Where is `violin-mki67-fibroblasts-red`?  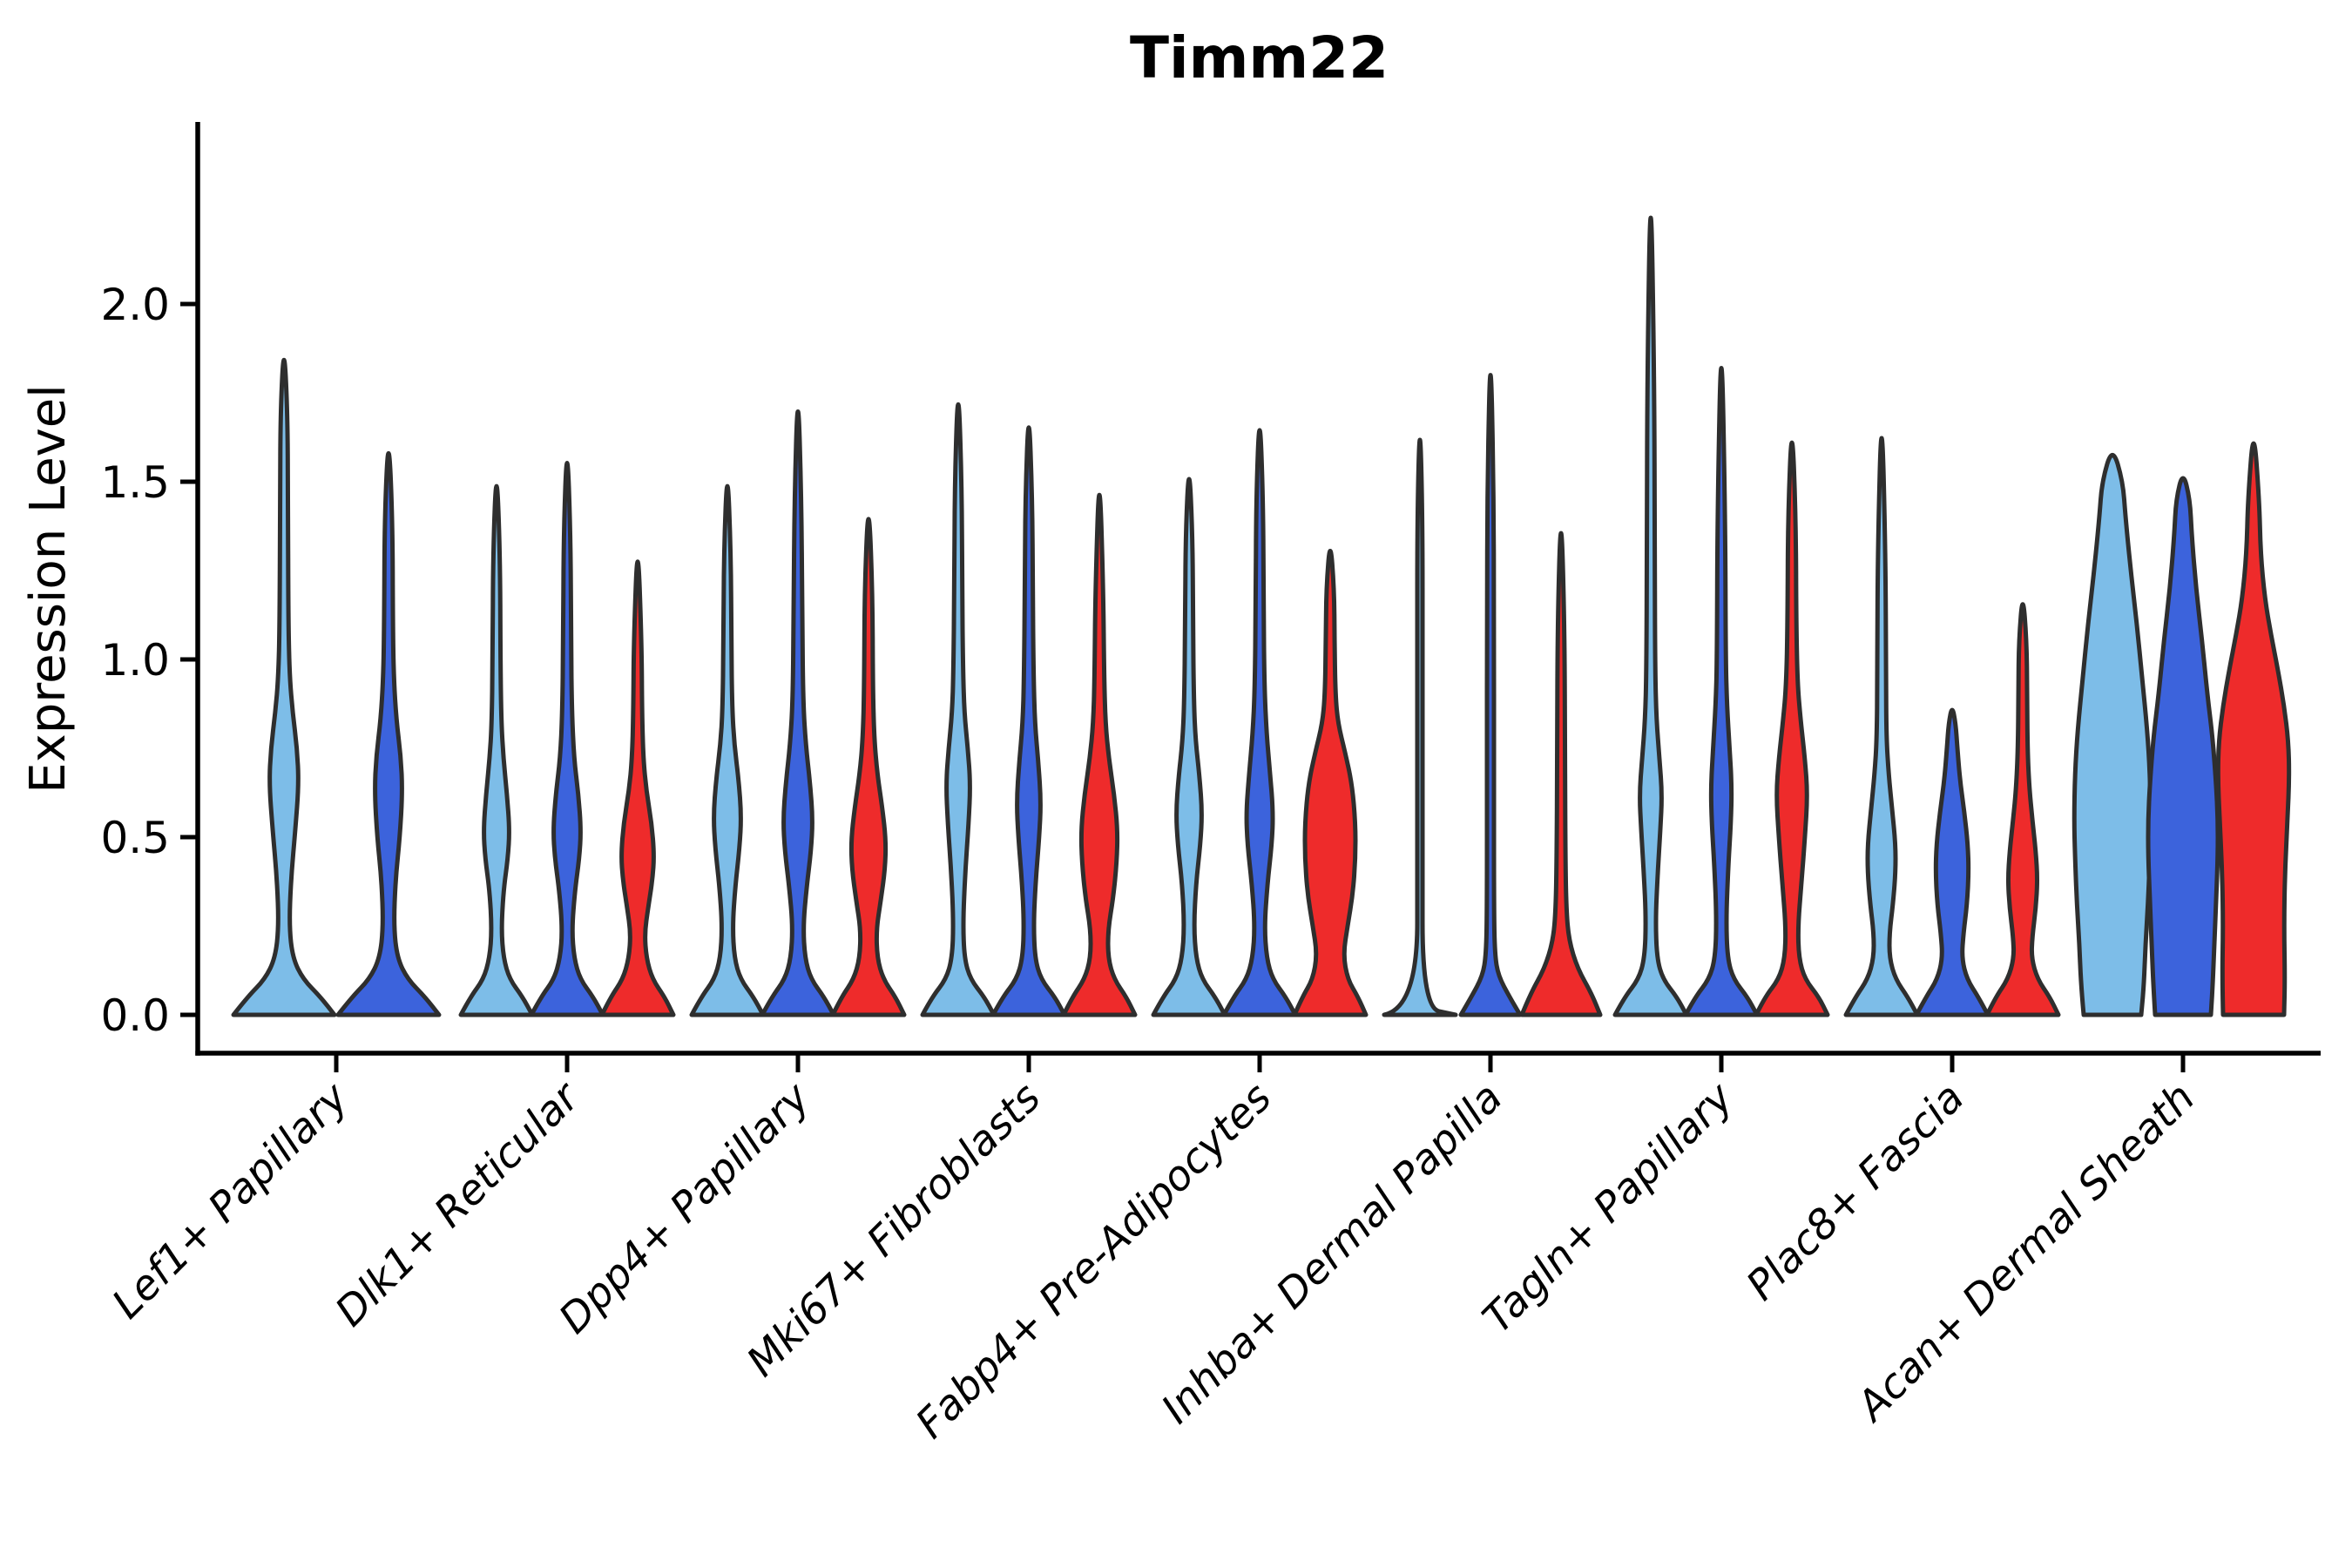
violin-mki67-fibroblasts-red is located at coordinates (1099, 754).